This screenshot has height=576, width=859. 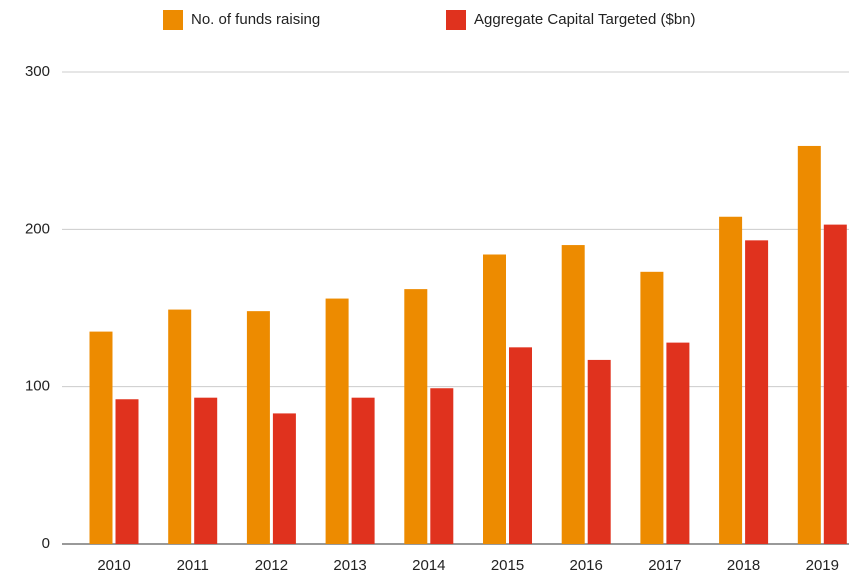 What do you see at coordinates (664, 565) in the screenshot?
I see `x-tick-label: 2017` at bounding box center [664, 565].